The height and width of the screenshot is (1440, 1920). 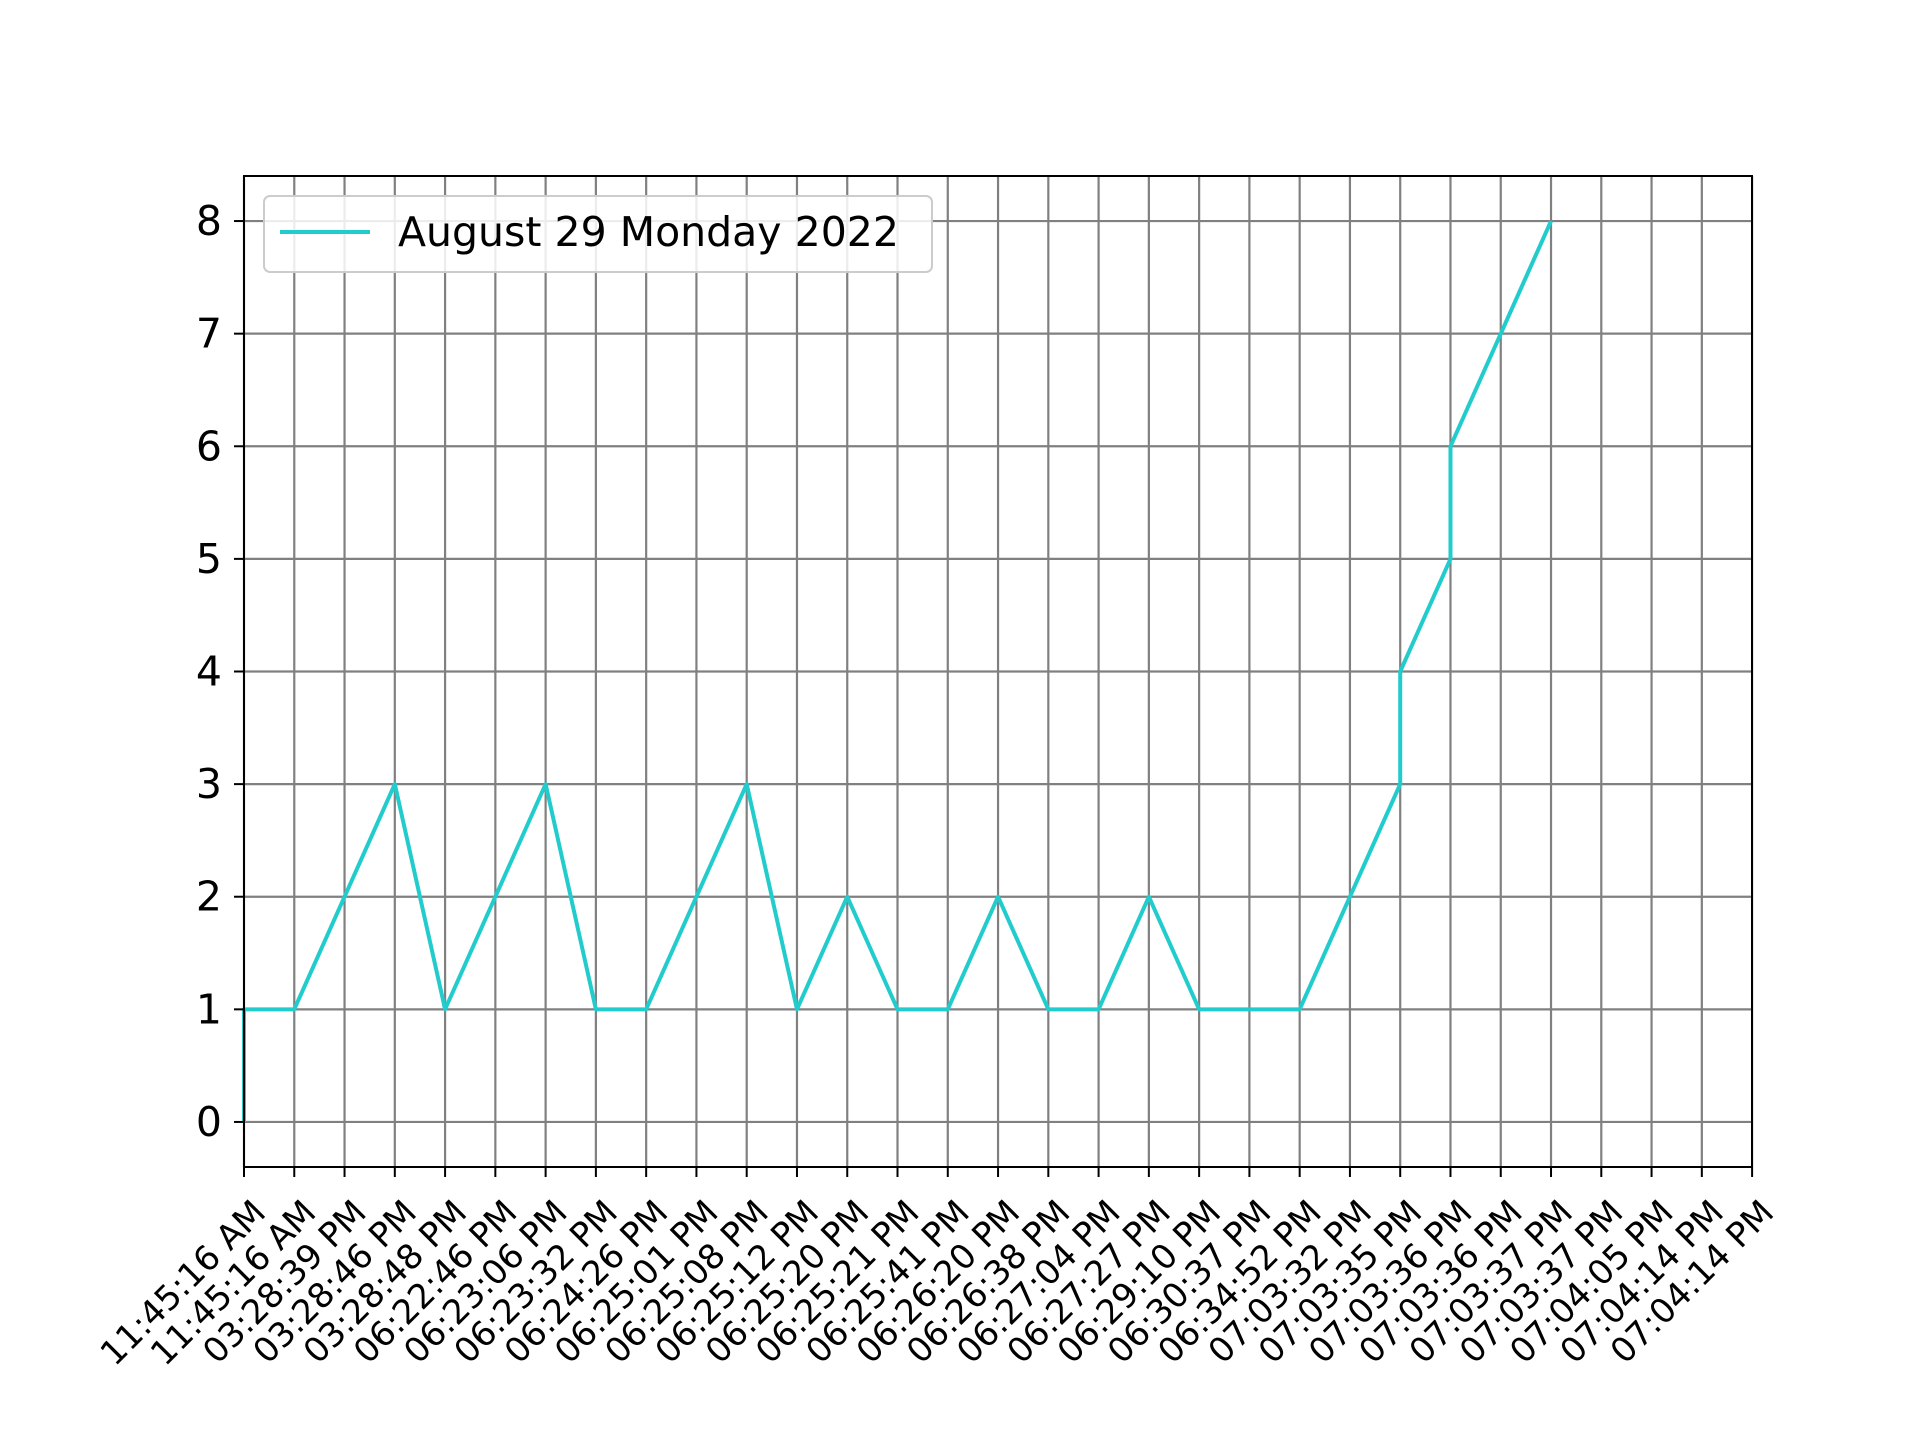 I want to click on legend: August 29 Monday 2022, so click(x=598, y=234).